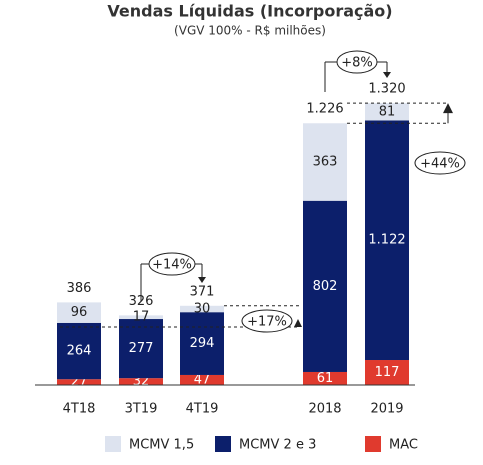  What do you see at coordinates (79, 288) in the screenshot?
I see `total-label: 386` at bounding box center [79, 288].